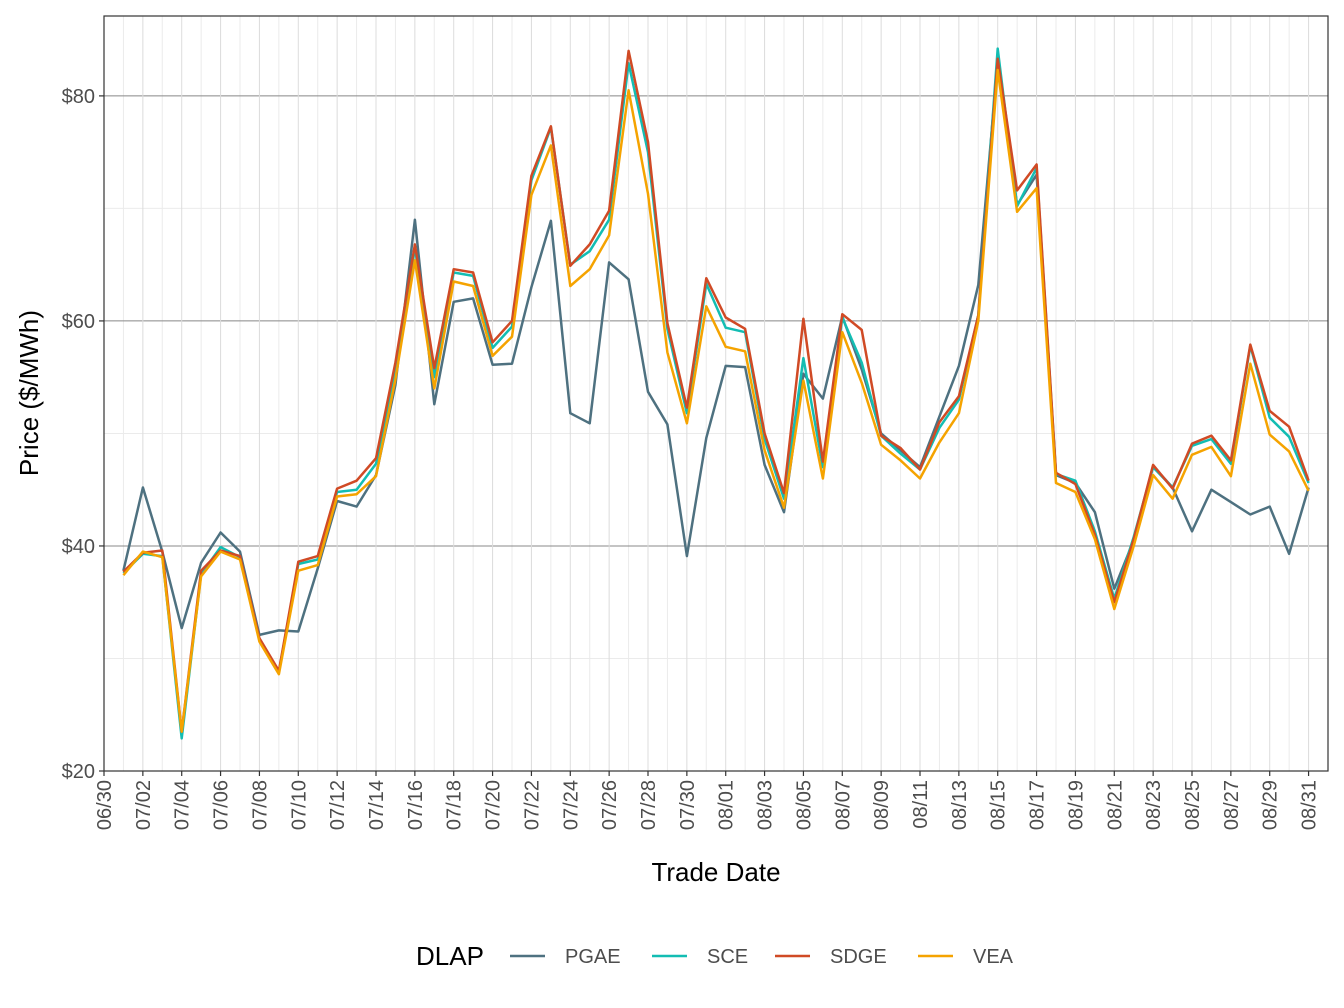 The image size is (1344, 1008). What do you see at coordinates (999, 805) in the screenshot?
I see `x-tick-label: 08/15` at bounding box center [999, 805].